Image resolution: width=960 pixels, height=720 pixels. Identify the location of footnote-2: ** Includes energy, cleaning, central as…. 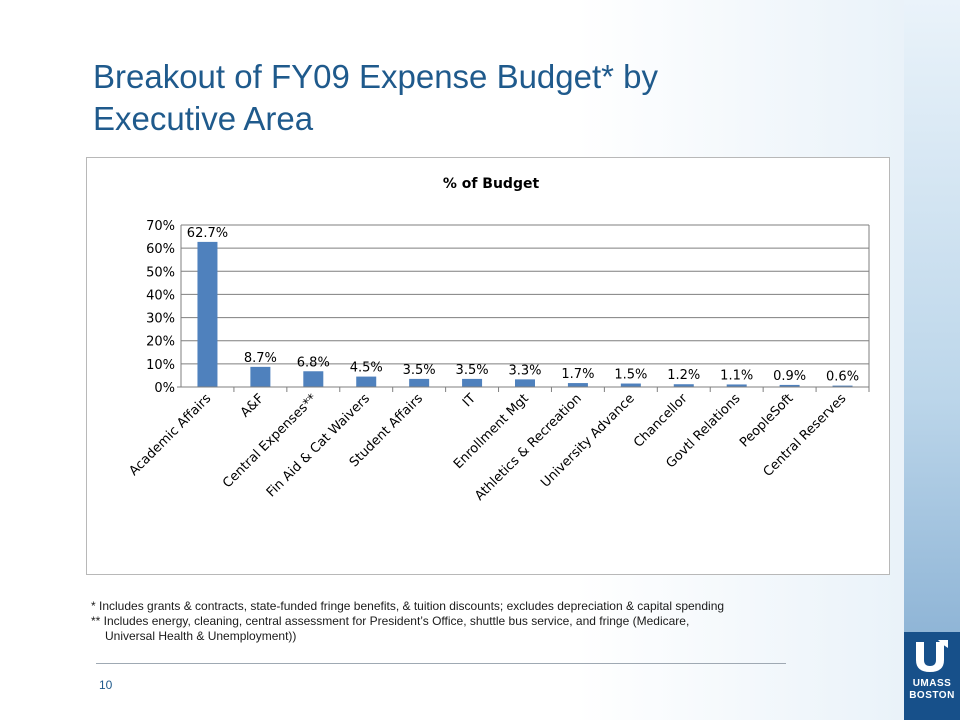
(390, 621).